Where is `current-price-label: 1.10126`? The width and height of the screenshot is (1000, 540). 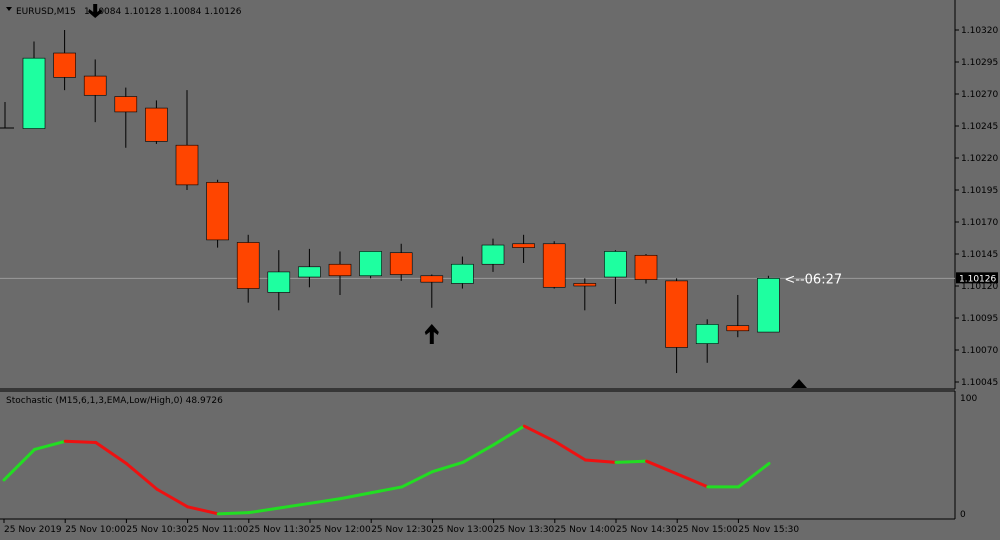 current-price-label: 1.10126 is located at coordinates (977, 279).